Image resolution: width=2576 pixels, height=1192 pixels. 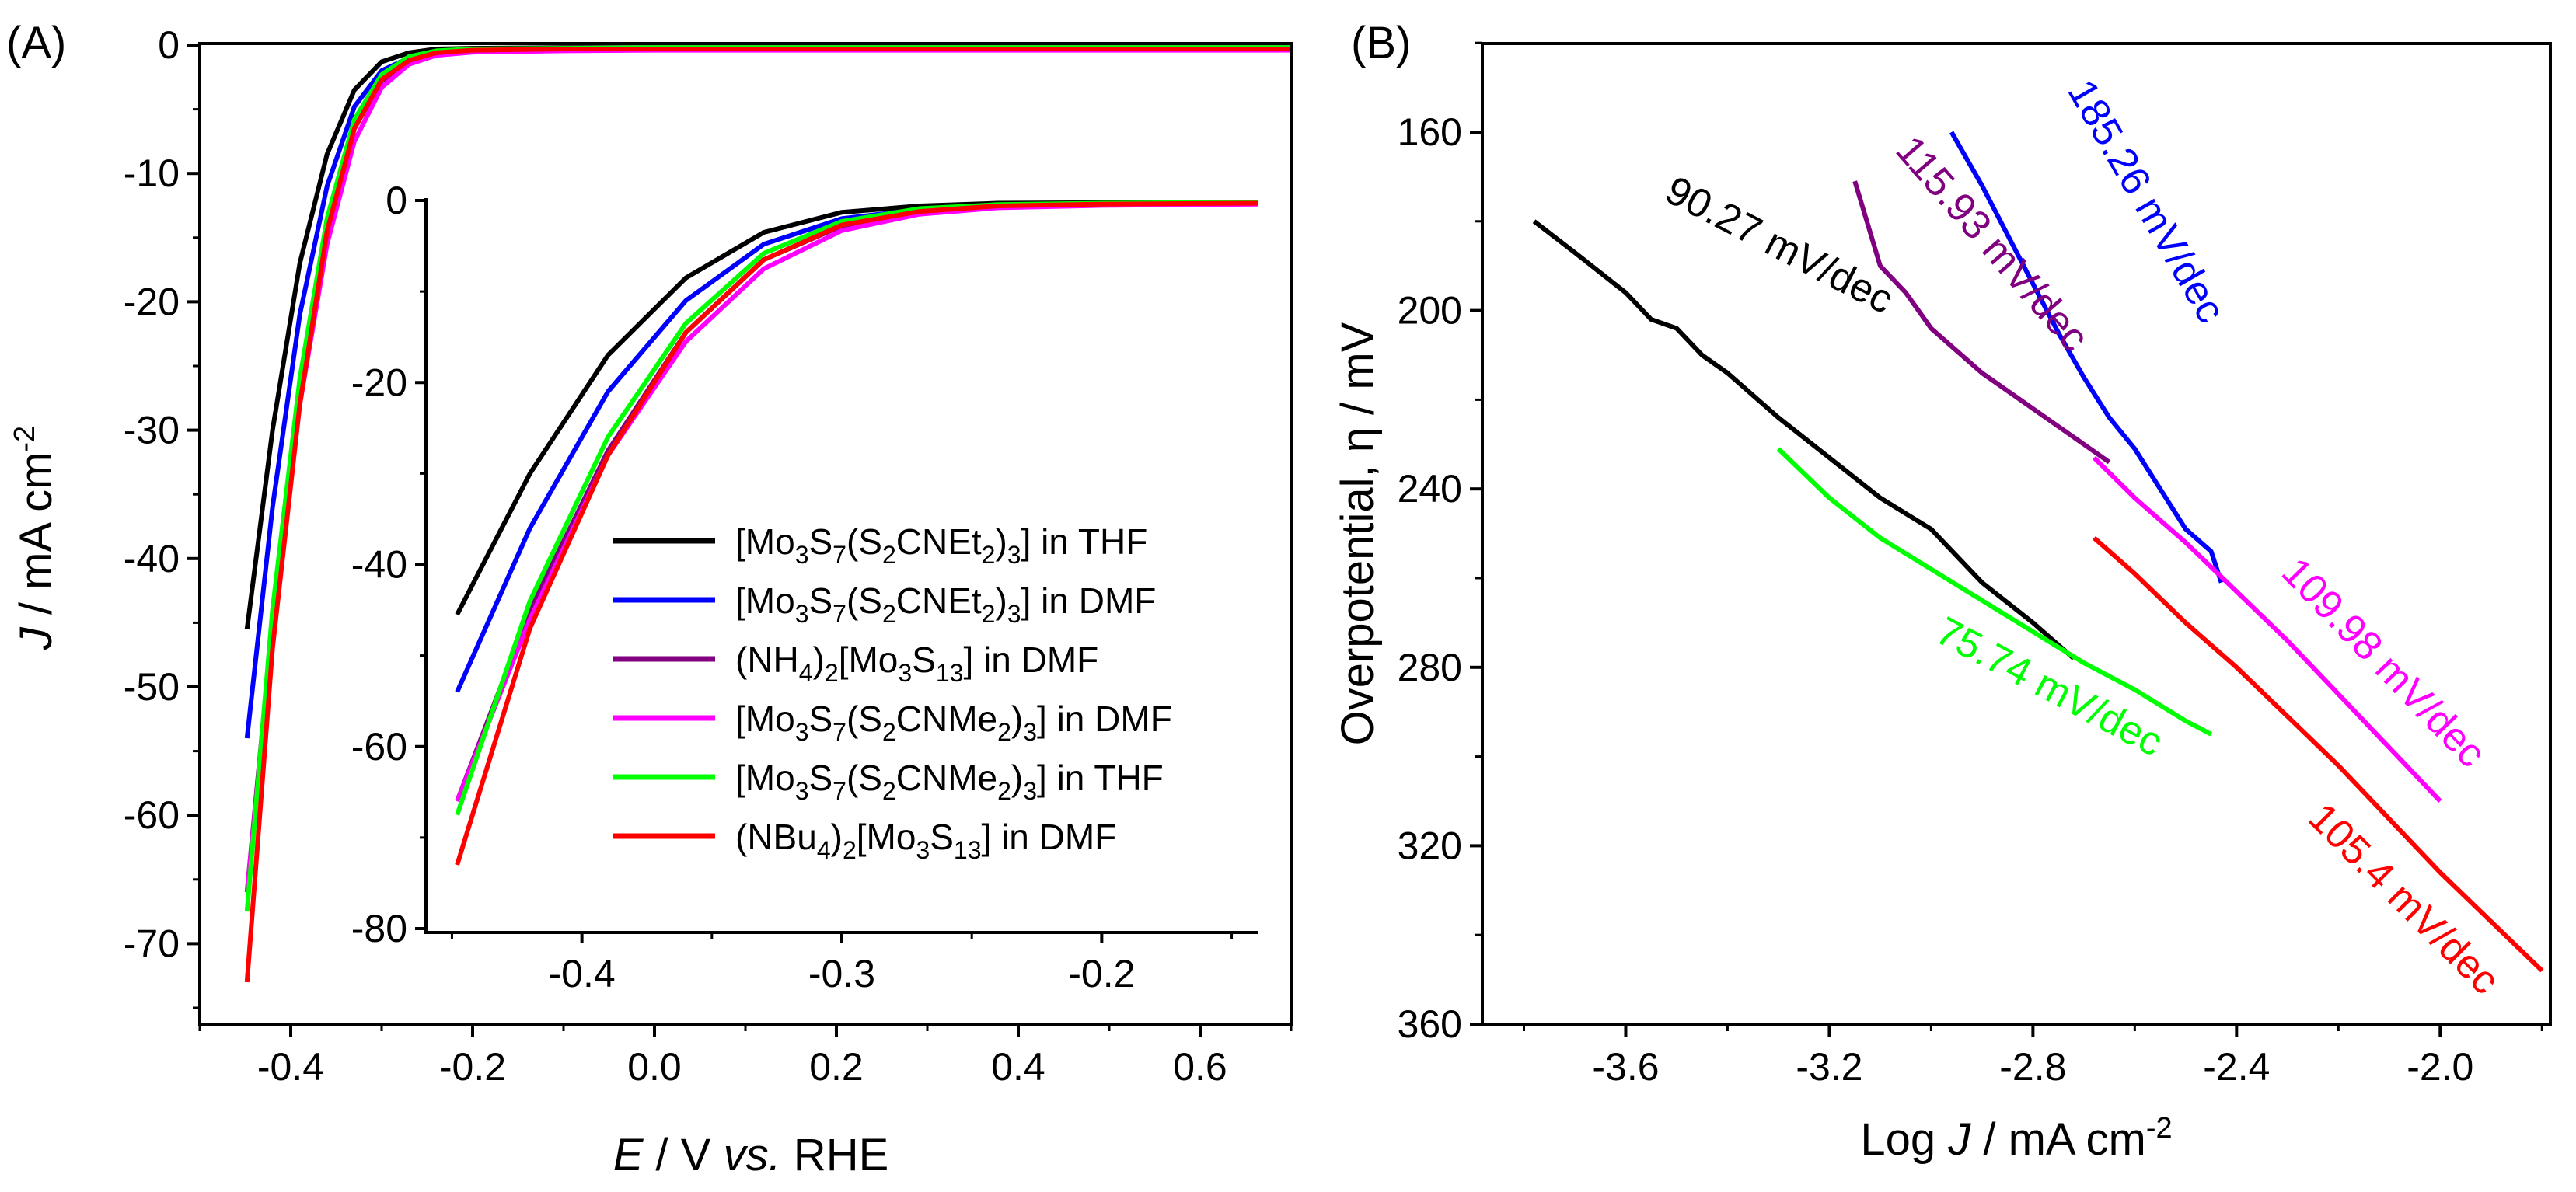 What do you see at coordinates (842, 973) in the screenshot?
I see `inset-x-tick-label: -0.3` at bounding box center [842, 973].